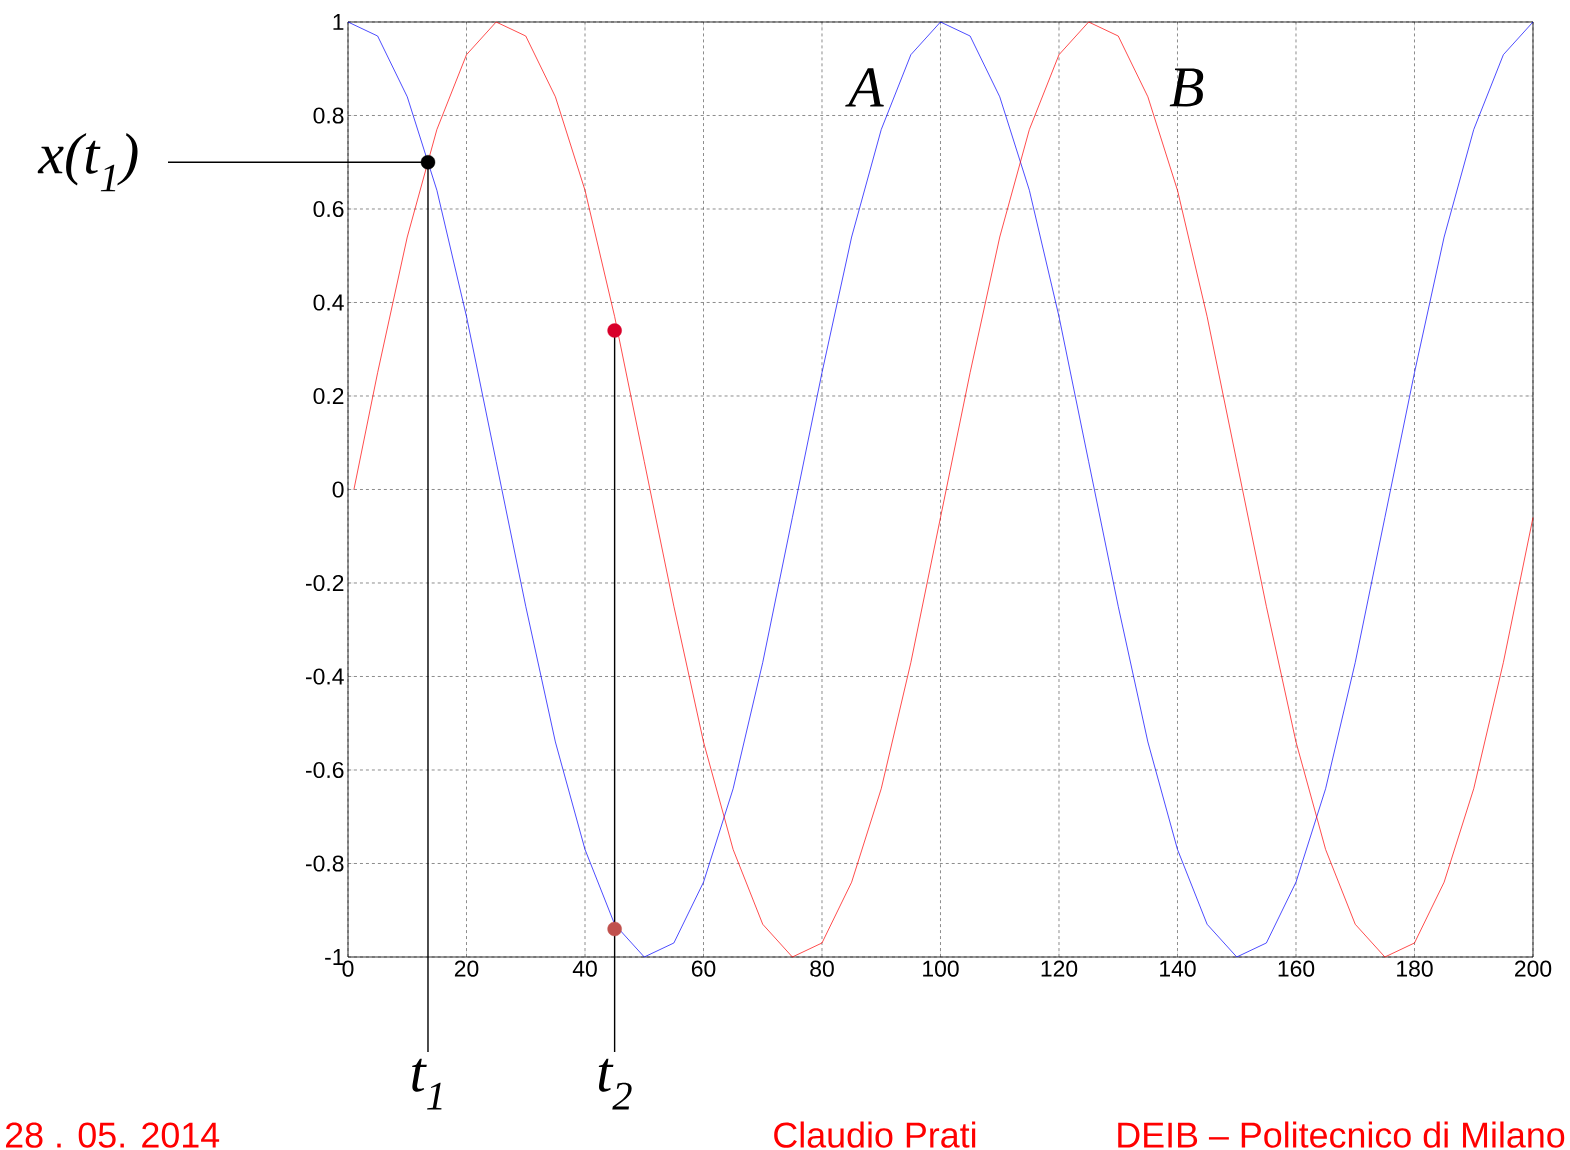 The width and height of the screenshot is (1570, 1150). Describe the element at coordinates (1296, 968) in the screenshot. I see `x-tick-label: 160` at that location.